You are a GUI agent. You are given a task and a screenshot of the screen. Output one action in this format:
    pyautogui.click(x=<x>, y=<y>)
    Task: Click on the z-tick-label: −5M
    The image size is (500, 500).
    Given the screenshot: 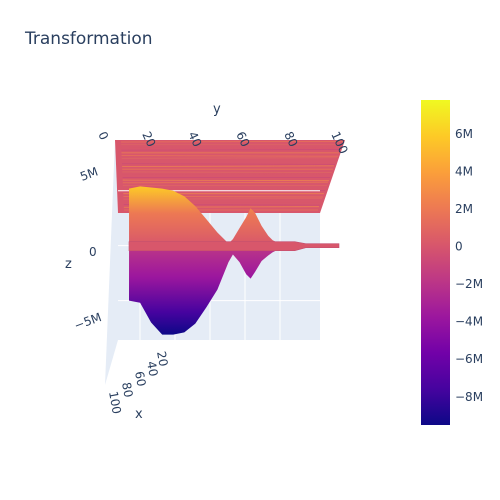 What is the action you would take?
    pyautogui.click(x=87, y=321)
    